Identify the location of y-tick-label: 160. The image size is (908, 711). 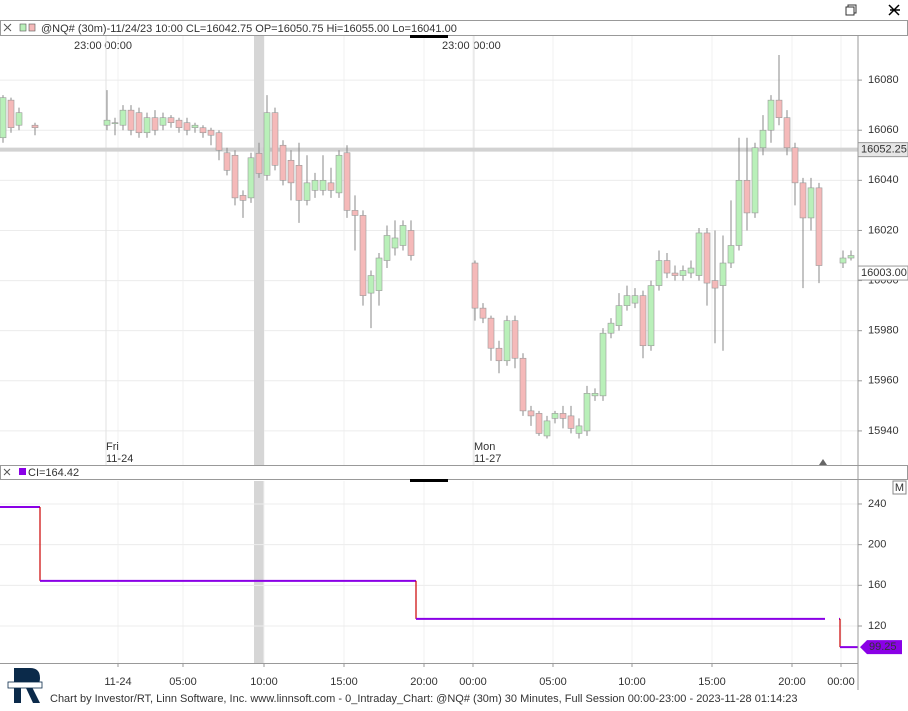
(877, 585).